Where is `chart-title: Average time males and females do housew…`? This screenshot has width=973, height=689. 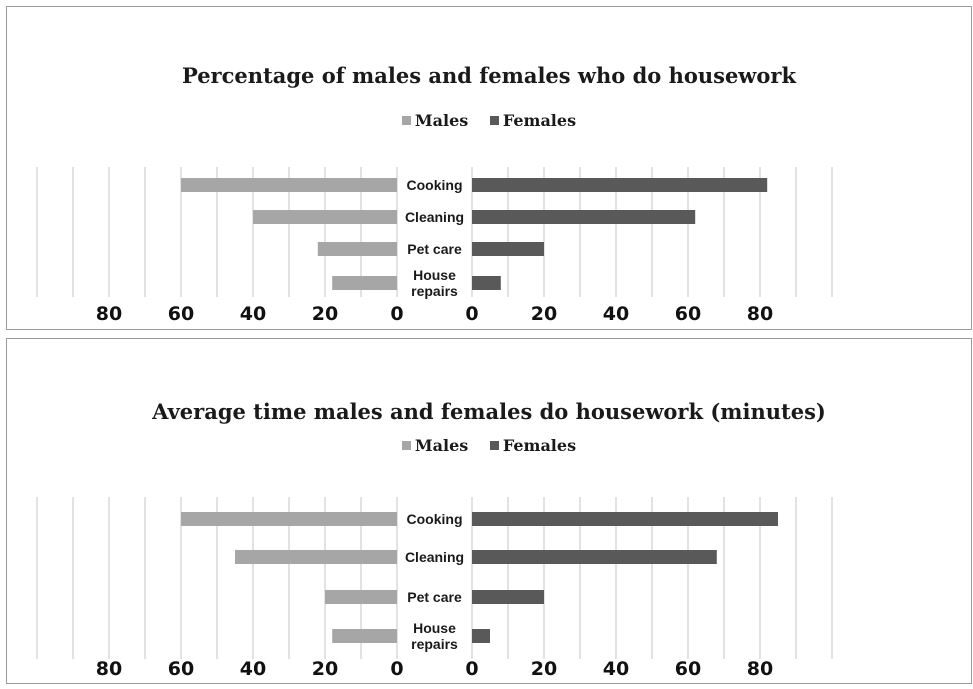 chart-title: Average time males and females do housew… is located at coordinates (489, 411).